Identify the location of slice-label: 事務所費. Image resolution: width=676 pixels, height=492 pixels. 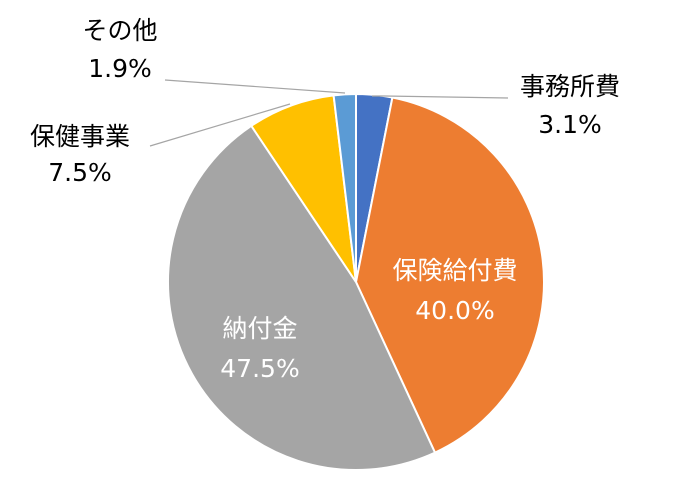
(570, 86).